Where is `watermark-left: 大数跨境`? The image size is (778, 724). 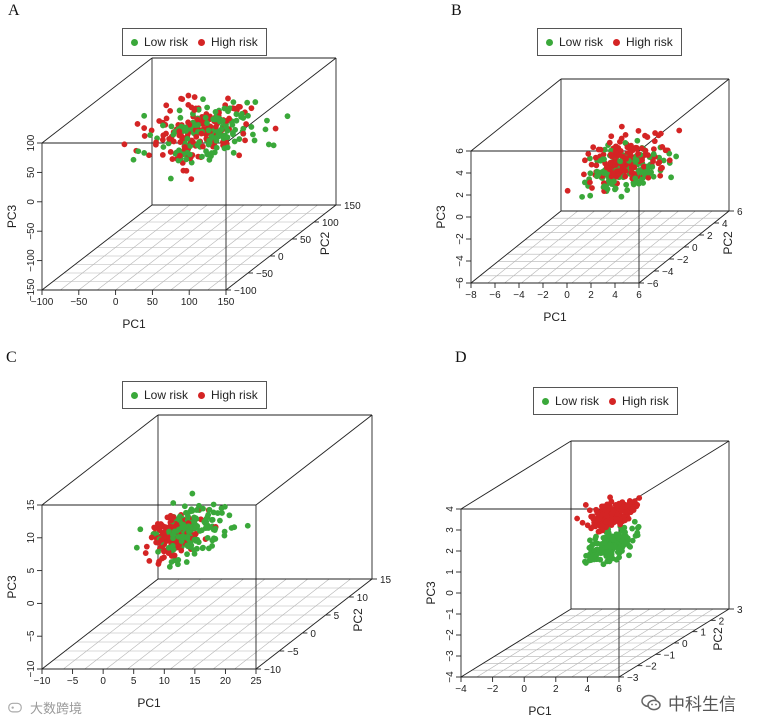
watermark-left: 大数跨境 is located at coordinates (44, 707).